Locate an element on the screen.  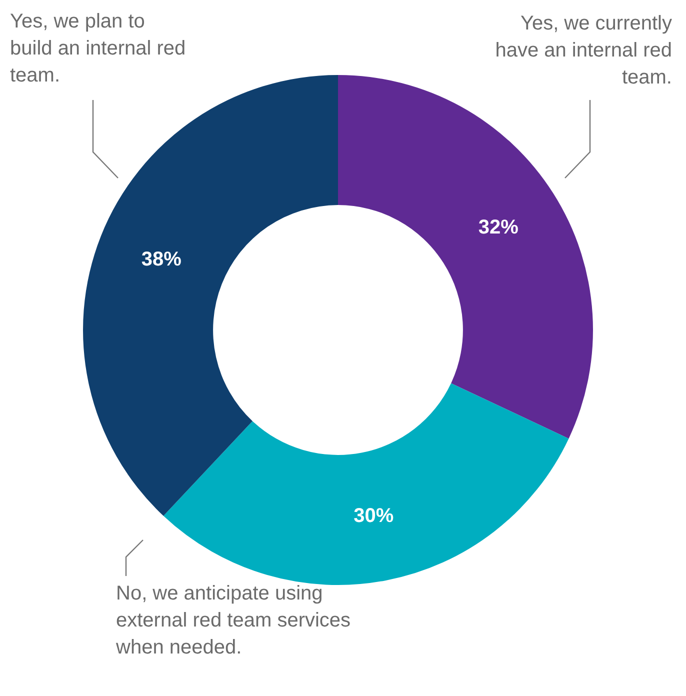
slice-label: Yes, we currently have an internal red team. is located at coordinates (583, 50).